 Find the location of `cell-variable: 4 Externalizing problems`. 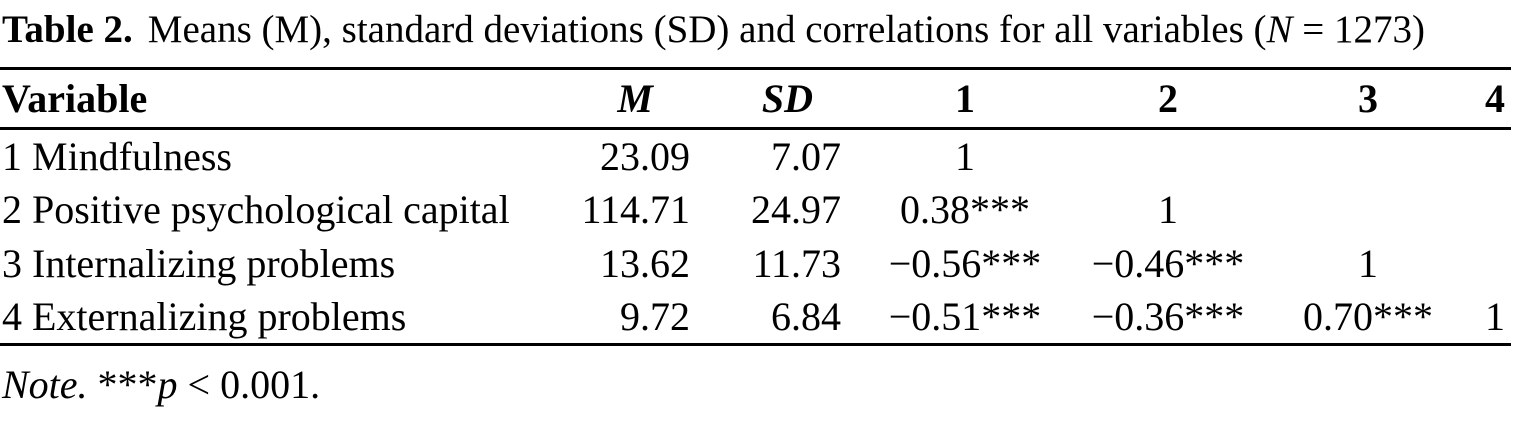

cell-variable: 4 Externalizing problems is located at coordinates (204, 317).